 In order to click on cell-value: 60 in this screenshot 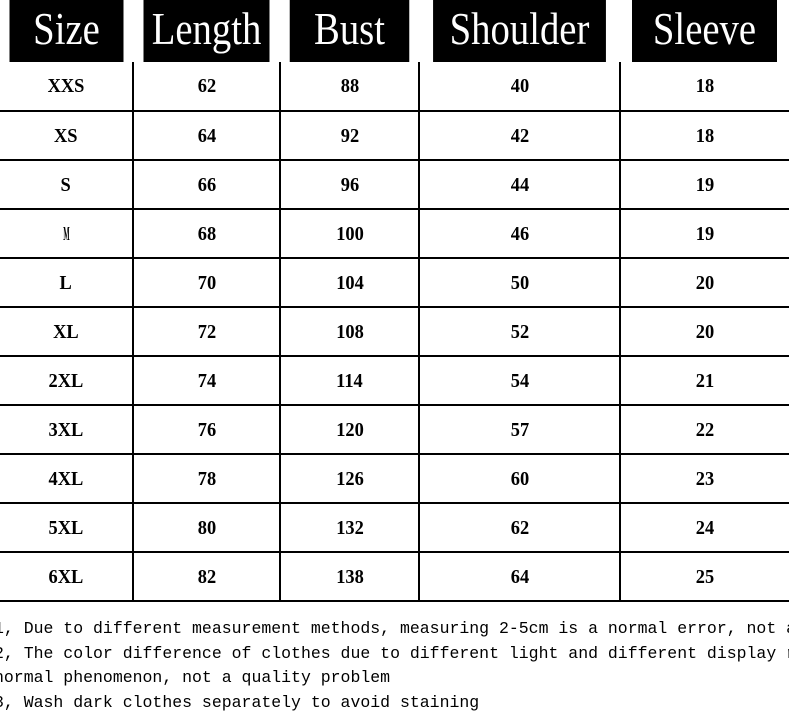, I will do `click(519, 479)`.